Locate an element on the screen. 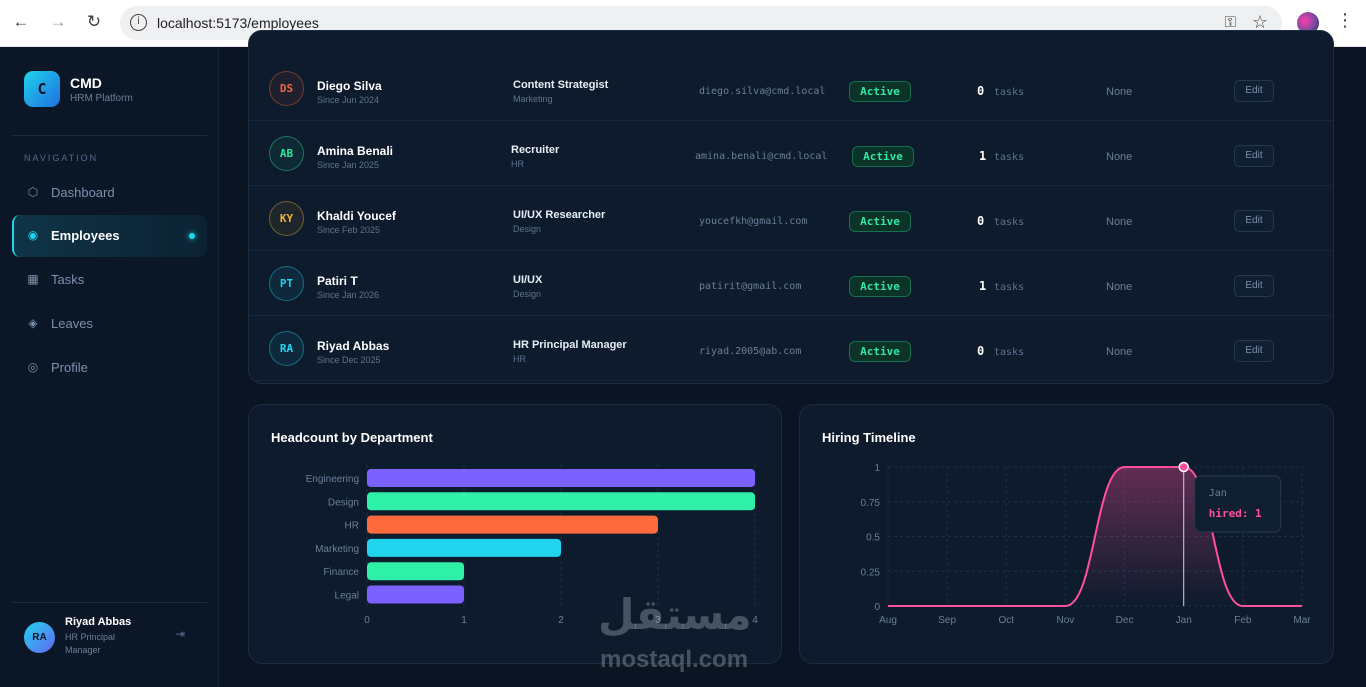  forward-icon: → is located at coordinates (58, 21).